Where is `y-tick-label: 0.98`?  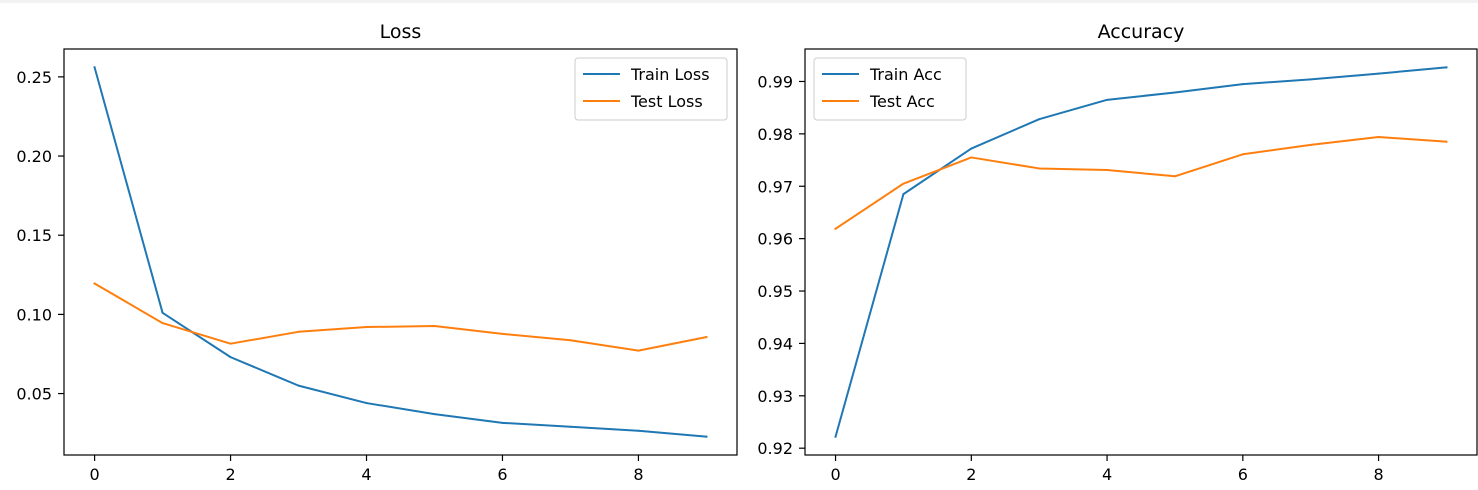 y-tick-label: 0.98 is located at coordinates (775, 134).